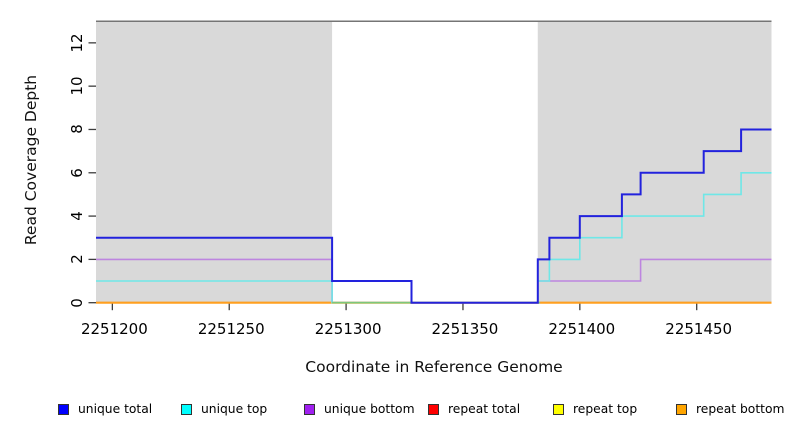 The width and height of the screenshot is (792, 432). Describe the element at coordinates (77, 216) in the screenshot. I see `y-tick-label: 4` at that location.